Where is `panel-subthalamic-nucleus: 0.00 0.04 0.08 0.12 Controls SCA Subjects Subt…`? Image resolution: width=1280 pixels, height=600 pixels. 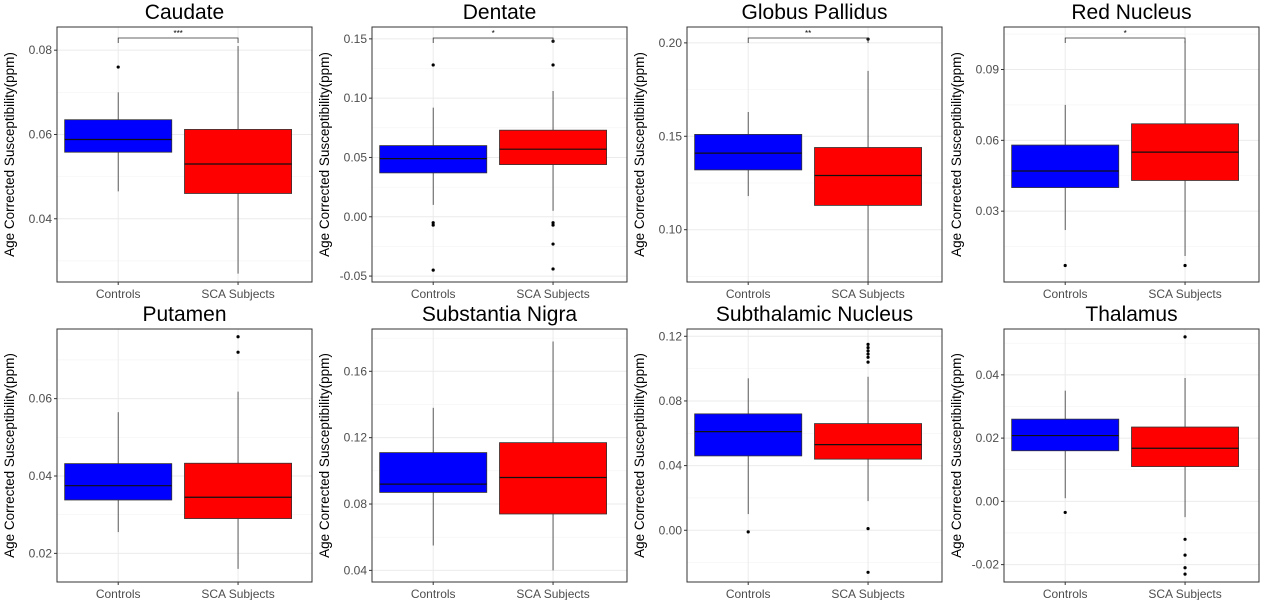
panel-subthalamic-nucleus: 0.00 0.04 0.08 0.12 Controls SCA Subjects Subt… is located at coordinates (787, 451).